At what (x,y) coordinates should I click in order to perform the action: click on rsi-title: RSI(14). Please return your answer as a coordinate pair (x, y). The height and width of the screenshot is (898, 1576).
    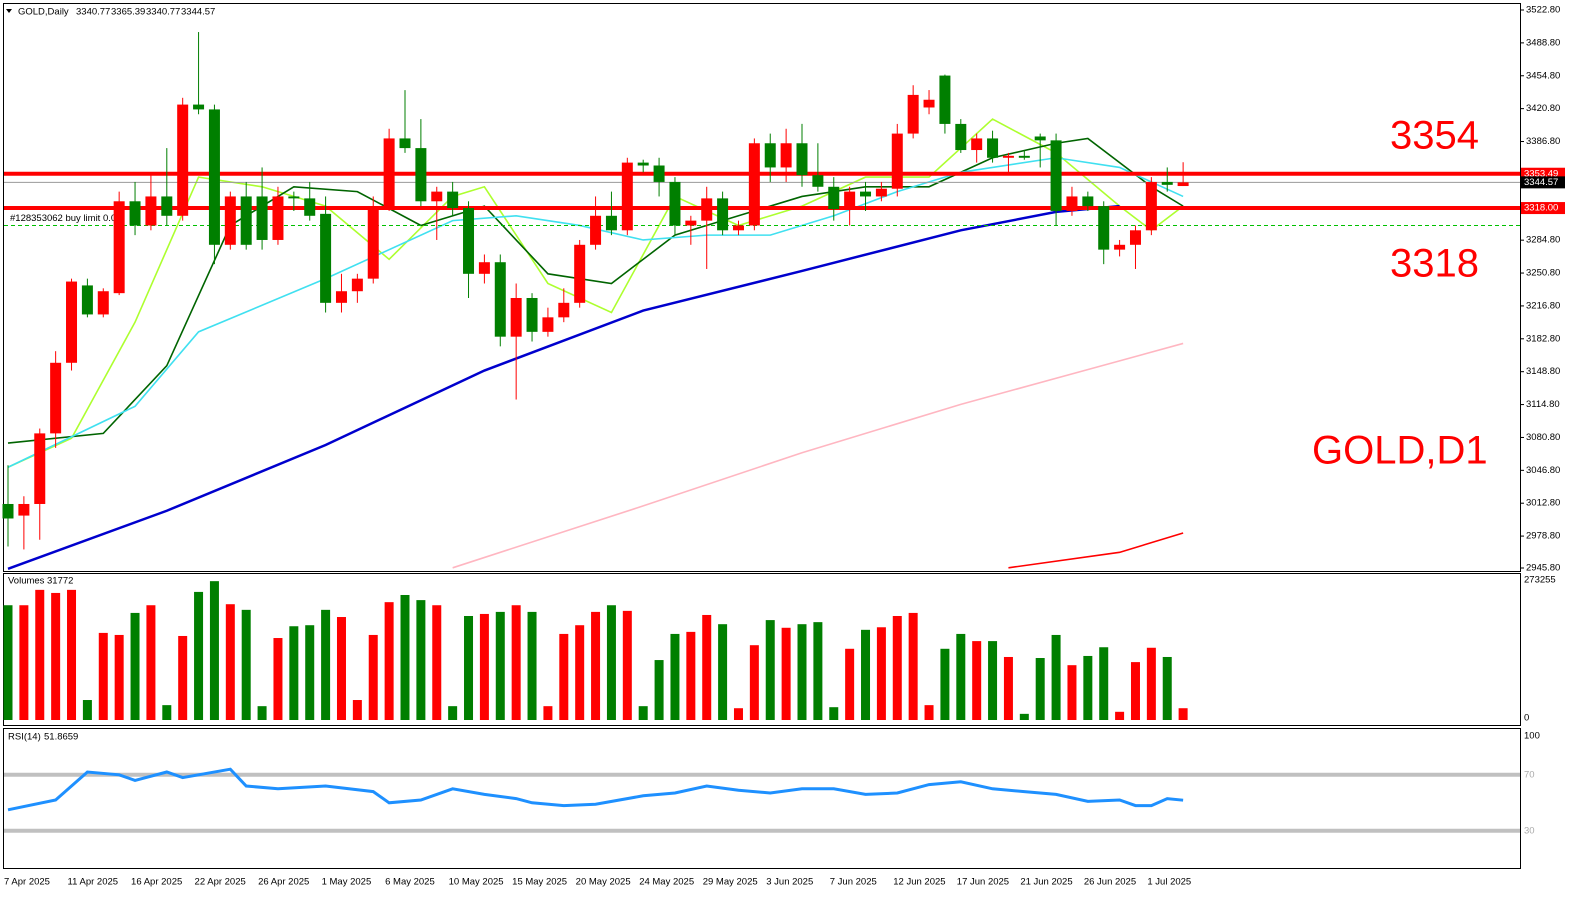
    Looking at the image, I should click on (24, 737).